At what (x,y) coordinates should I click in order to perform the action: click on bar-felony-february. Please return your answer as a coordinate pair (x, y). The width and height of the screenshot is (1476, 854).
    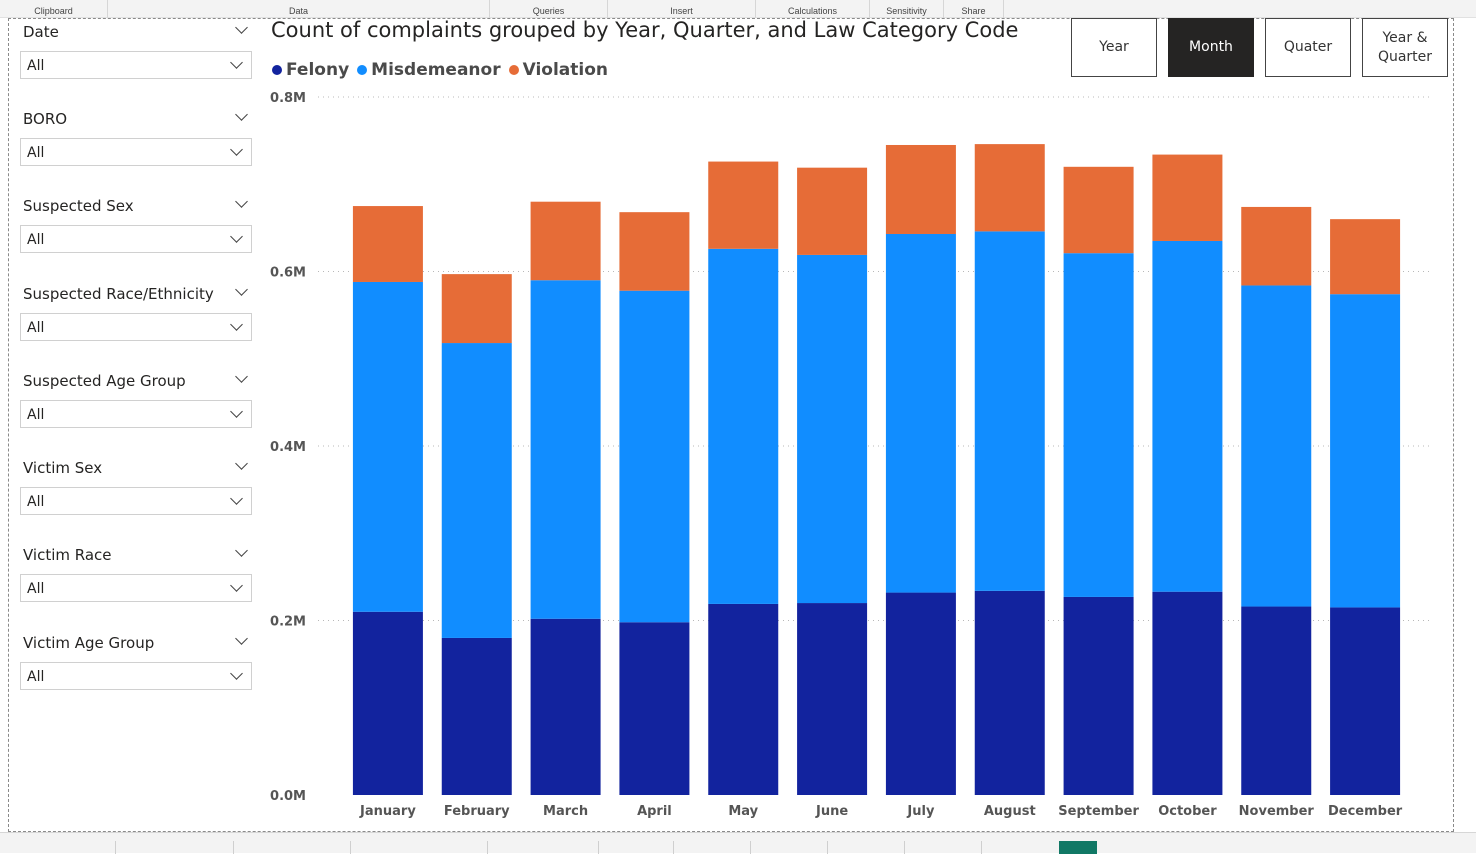
    Looking at the image, I should click on (476, 716).